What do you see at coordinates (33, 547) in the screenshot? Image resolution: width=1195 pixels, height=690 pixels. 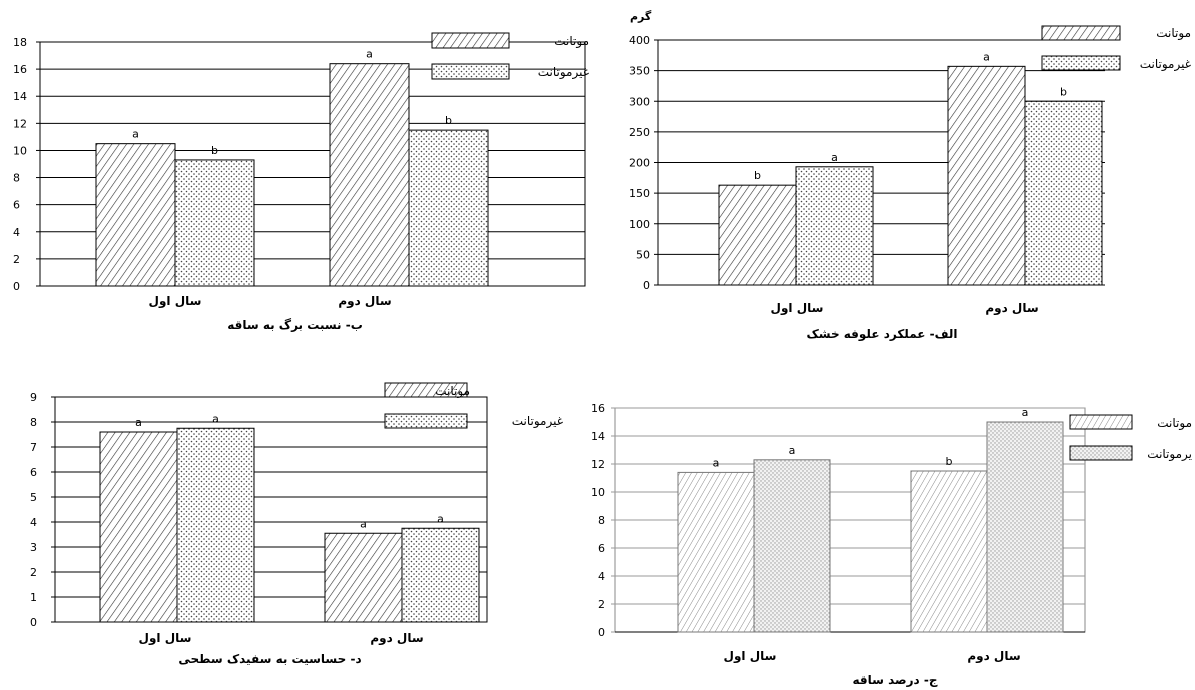 I see `y-tick-label: 3` at bounding box center [33, 547].